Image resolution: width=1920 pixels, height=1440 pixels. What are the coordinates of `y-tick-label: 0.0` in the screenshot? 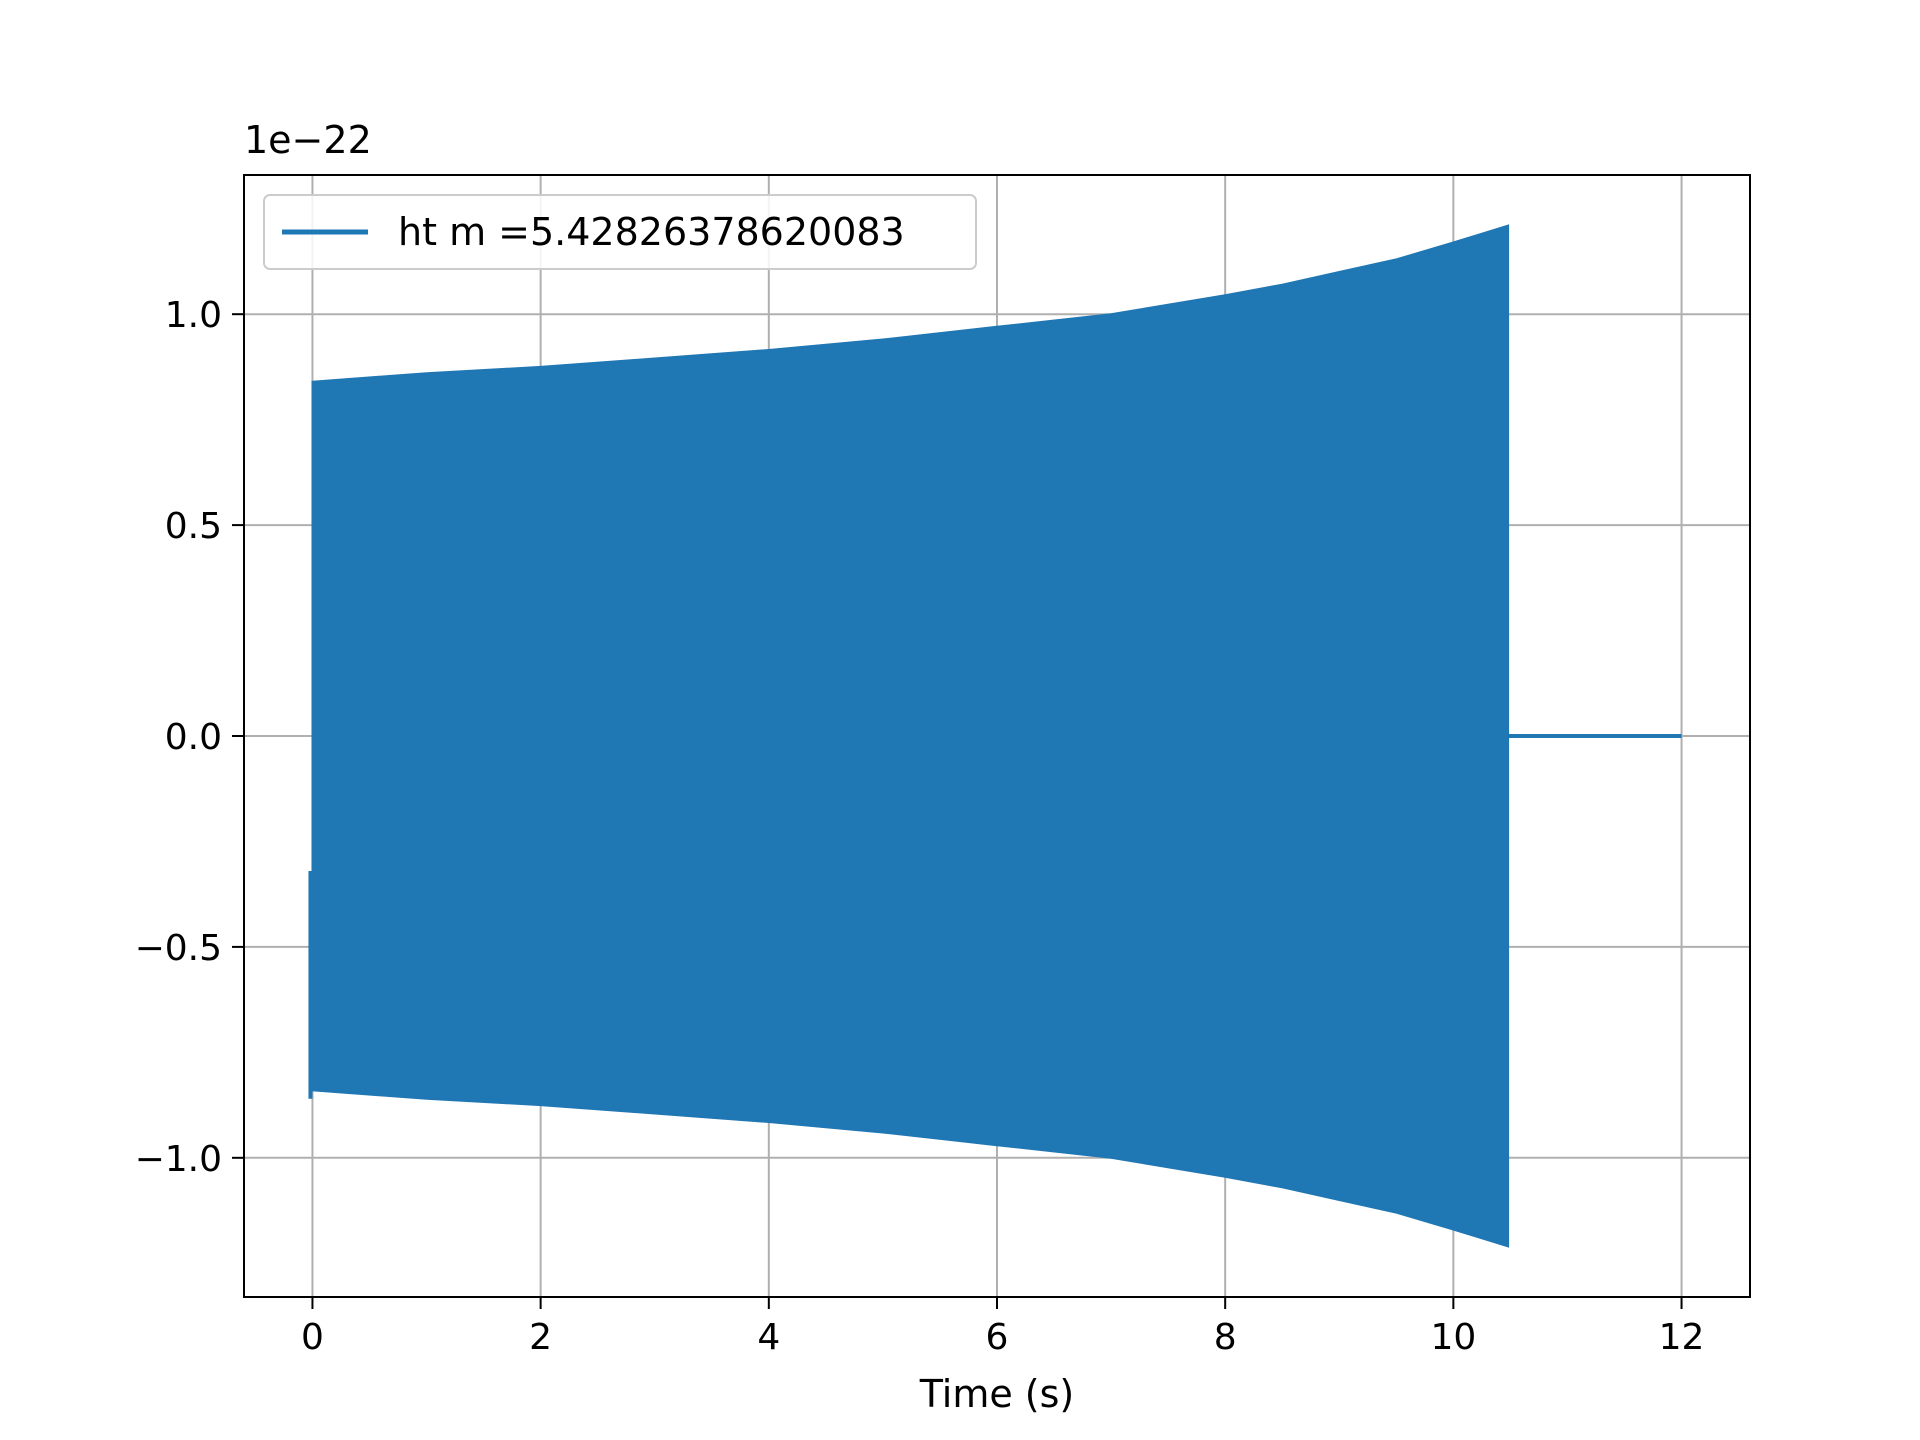 It's located at (193, 737).